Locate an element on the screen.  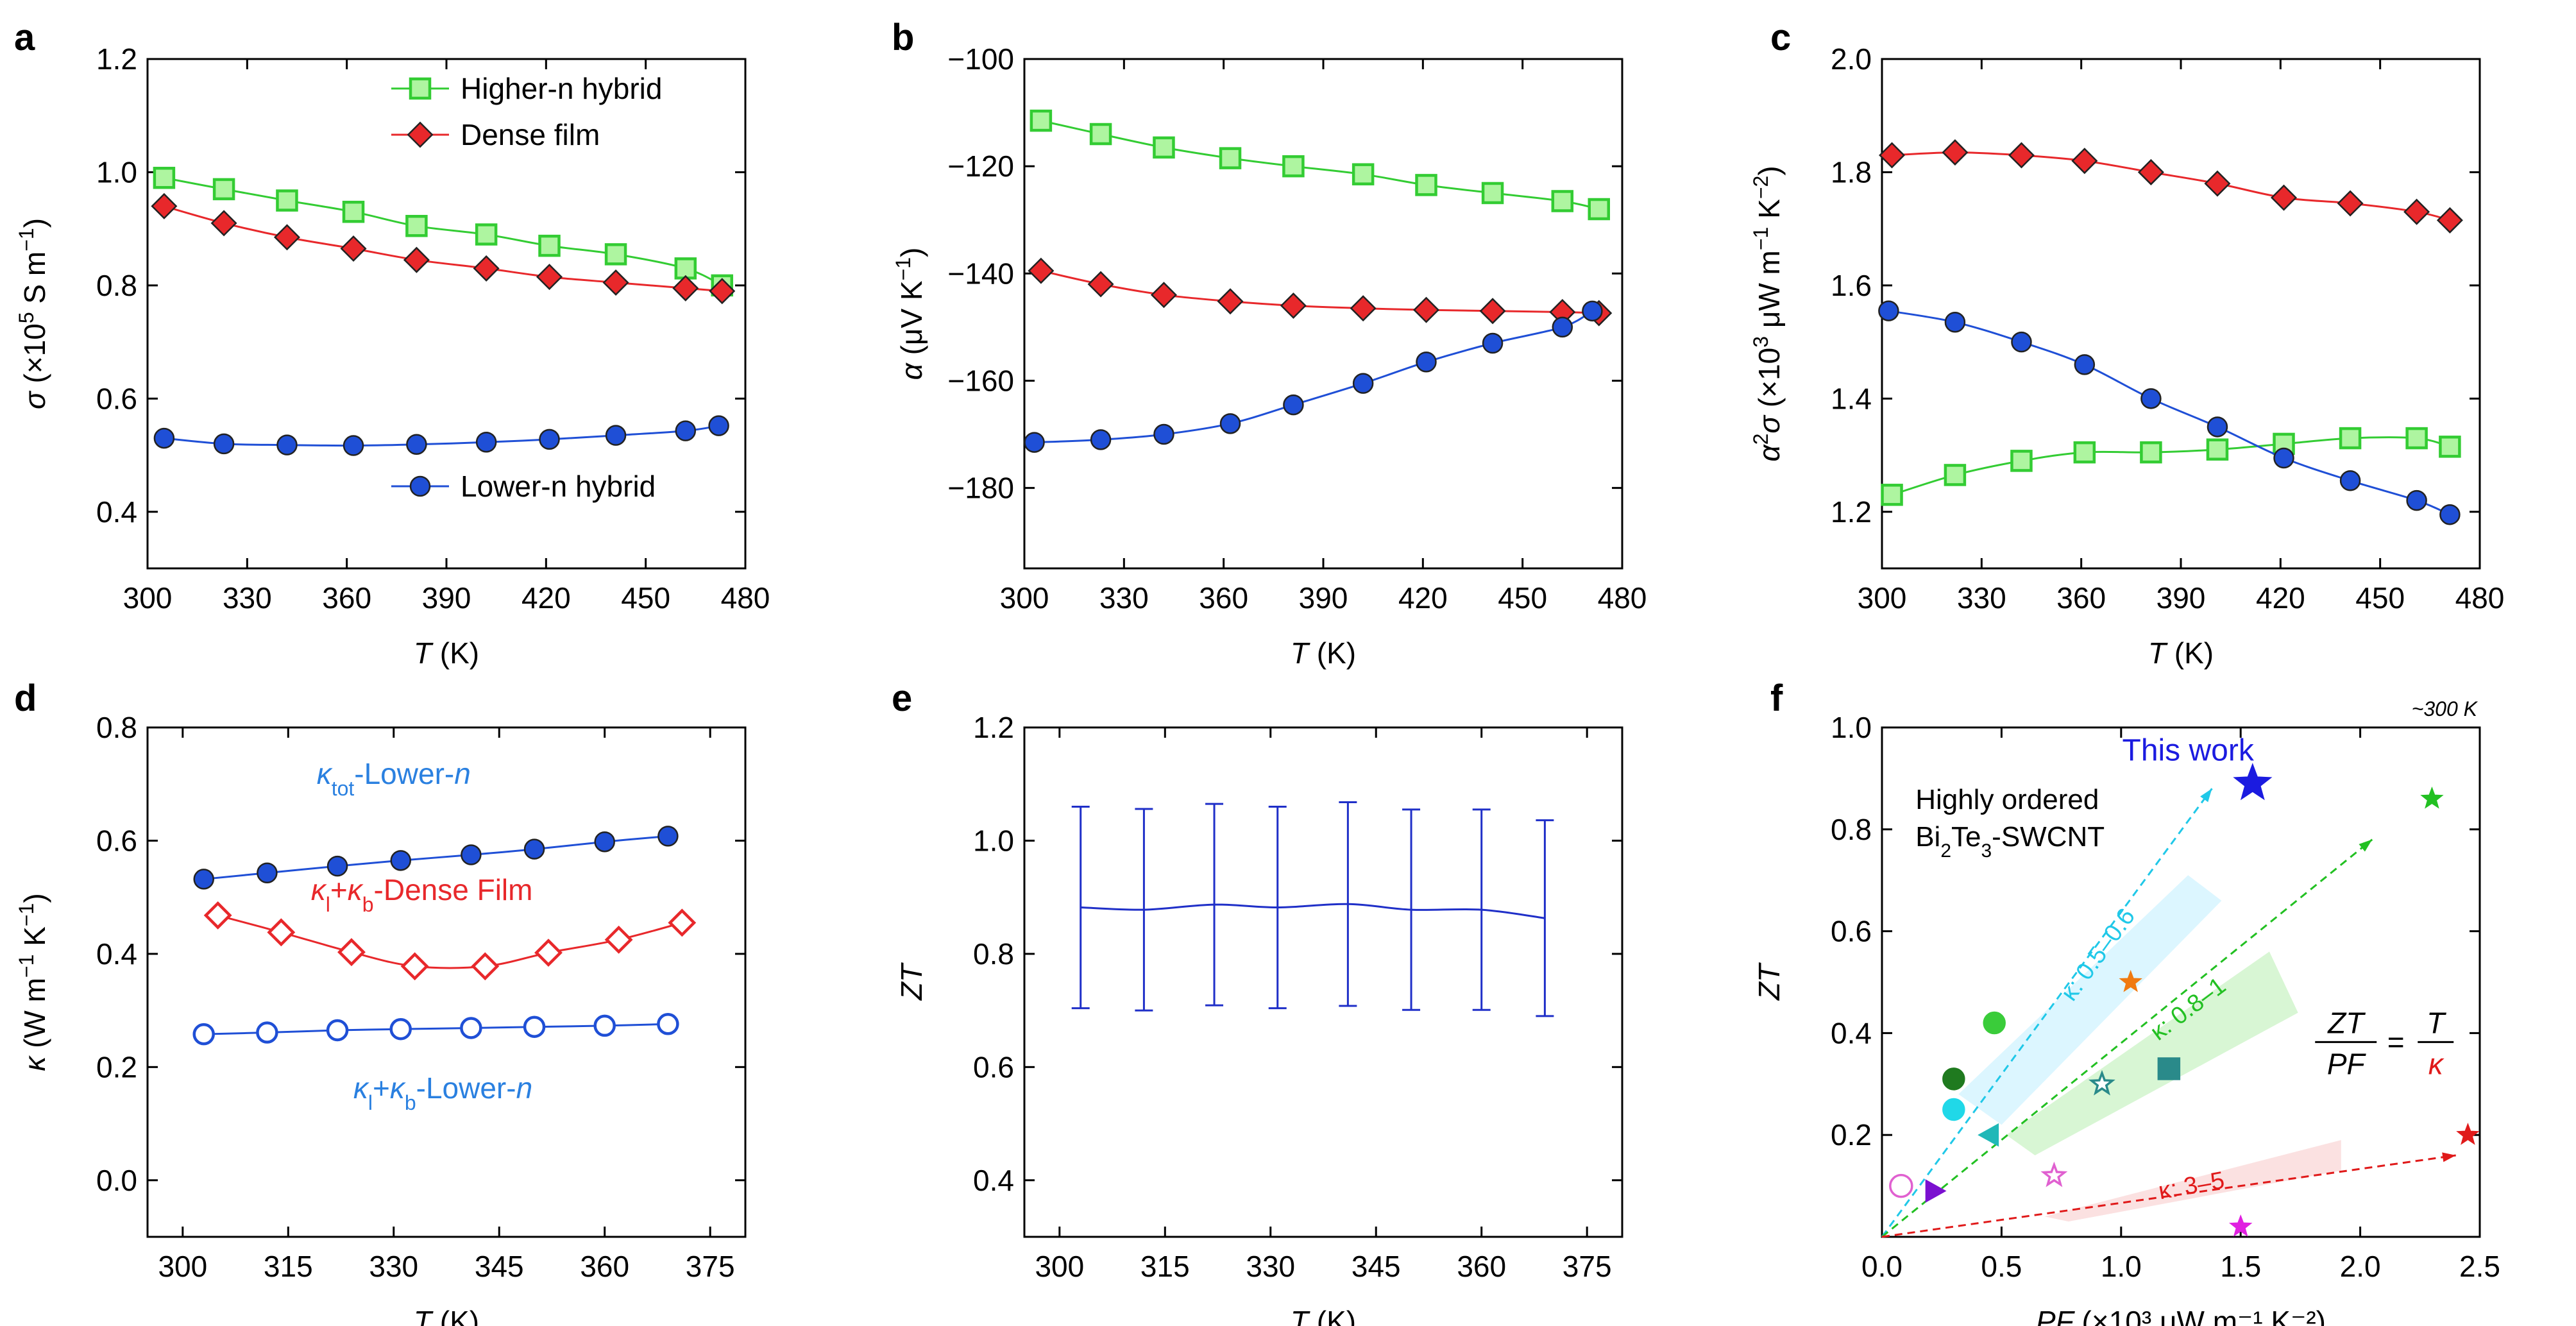
text-span: σ is located at coordinates (34, 399).